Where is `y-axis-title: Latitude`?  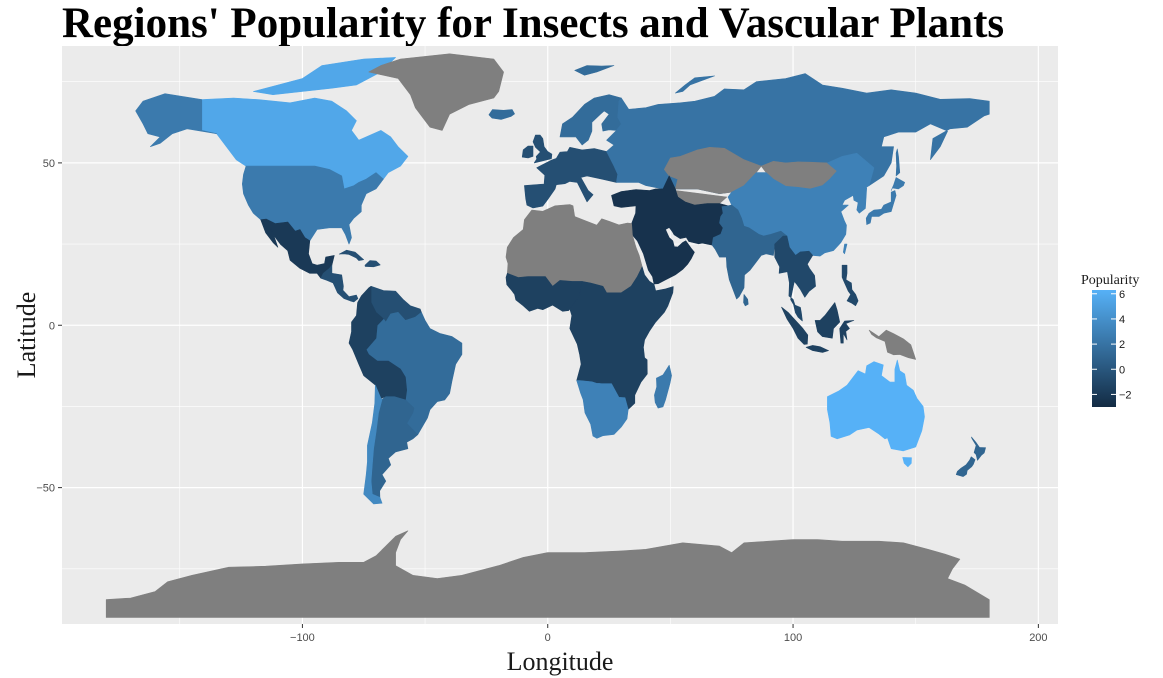
y-axis-title: Latitude is located at coordinates (26, 335).